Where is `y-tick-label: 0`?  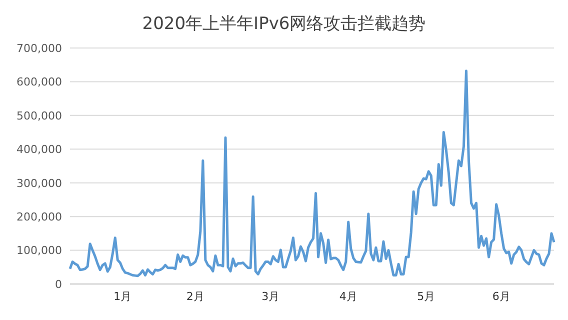 y-tick-label: 0 is located at coordinates (58, 284).